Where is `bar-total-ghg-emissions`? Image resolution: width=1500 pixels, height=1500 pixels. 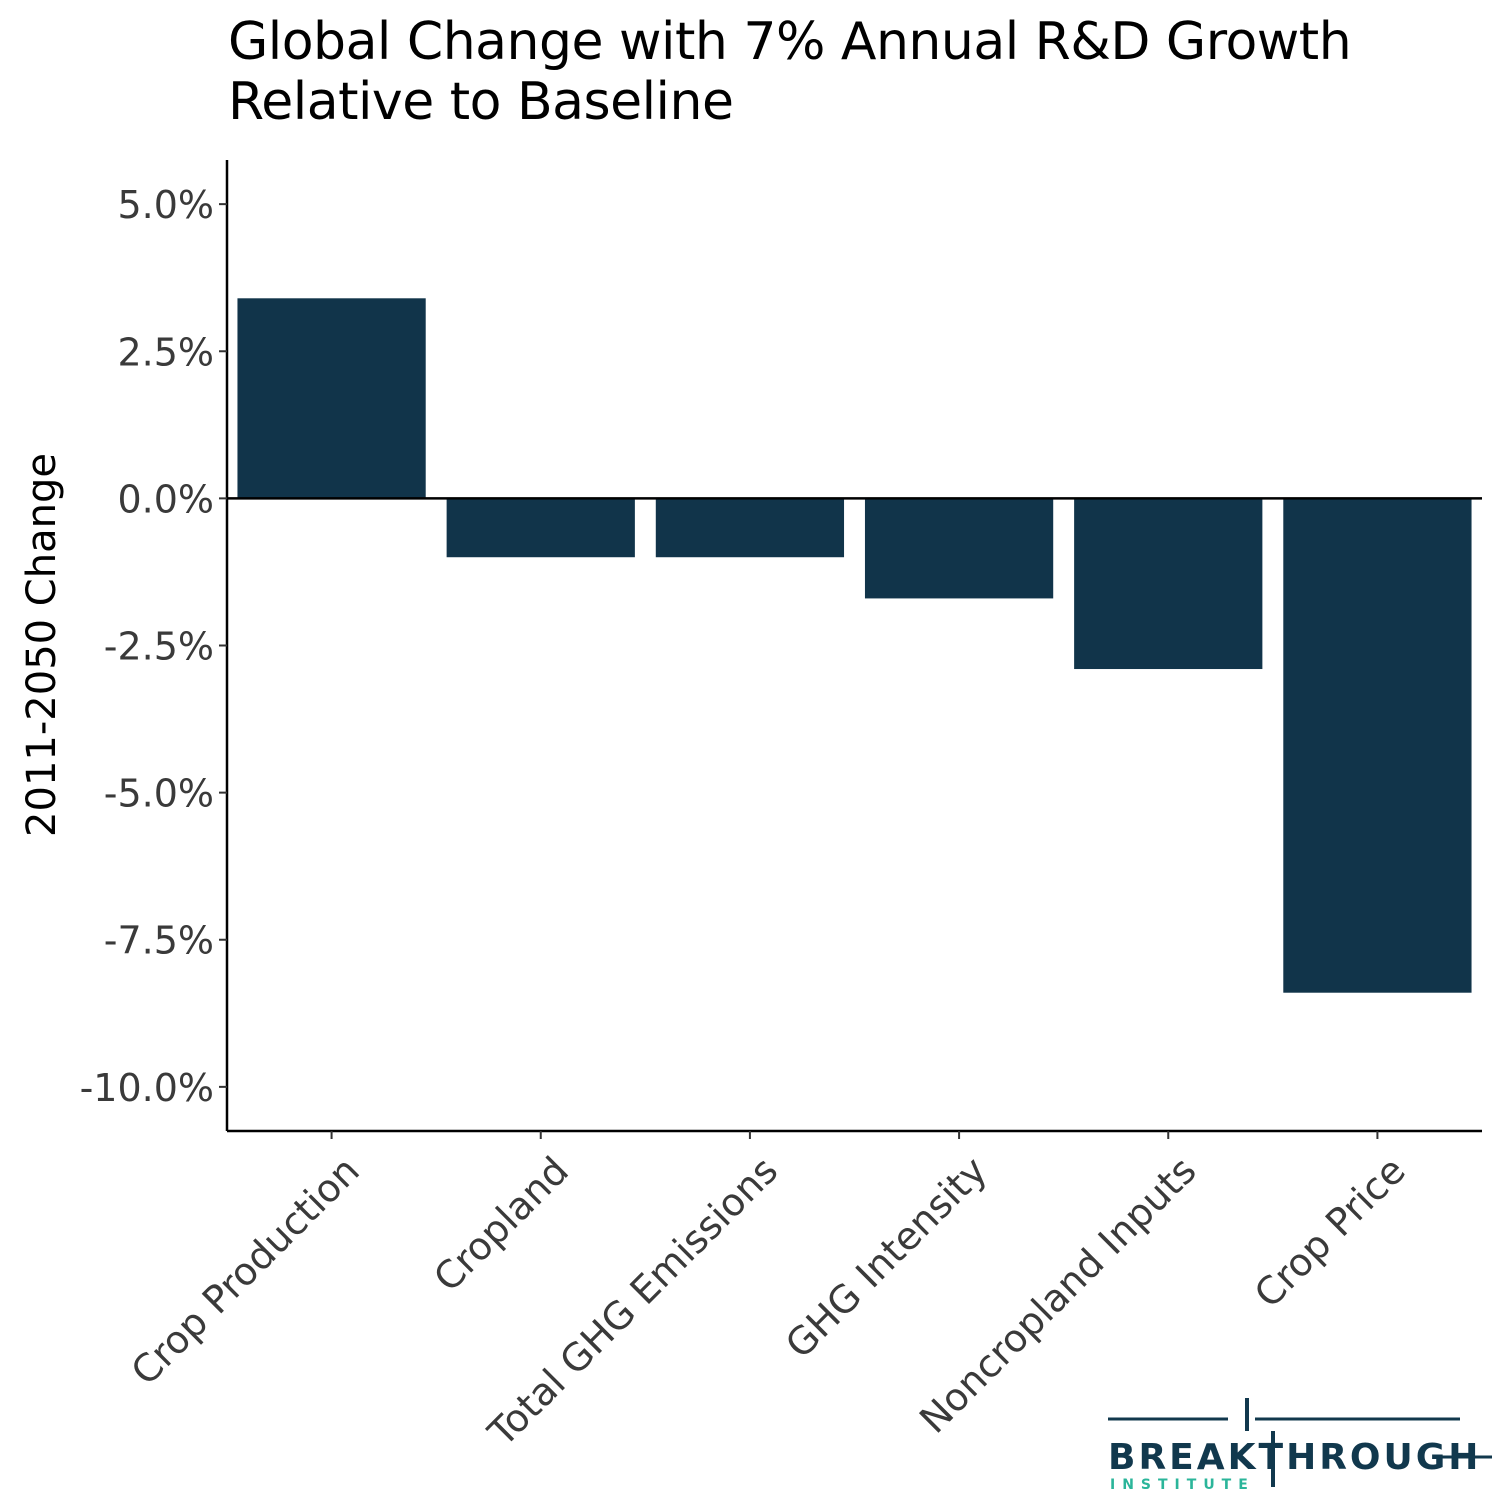
bar-total-ghg-emissions is located at coordinates (750, 528).